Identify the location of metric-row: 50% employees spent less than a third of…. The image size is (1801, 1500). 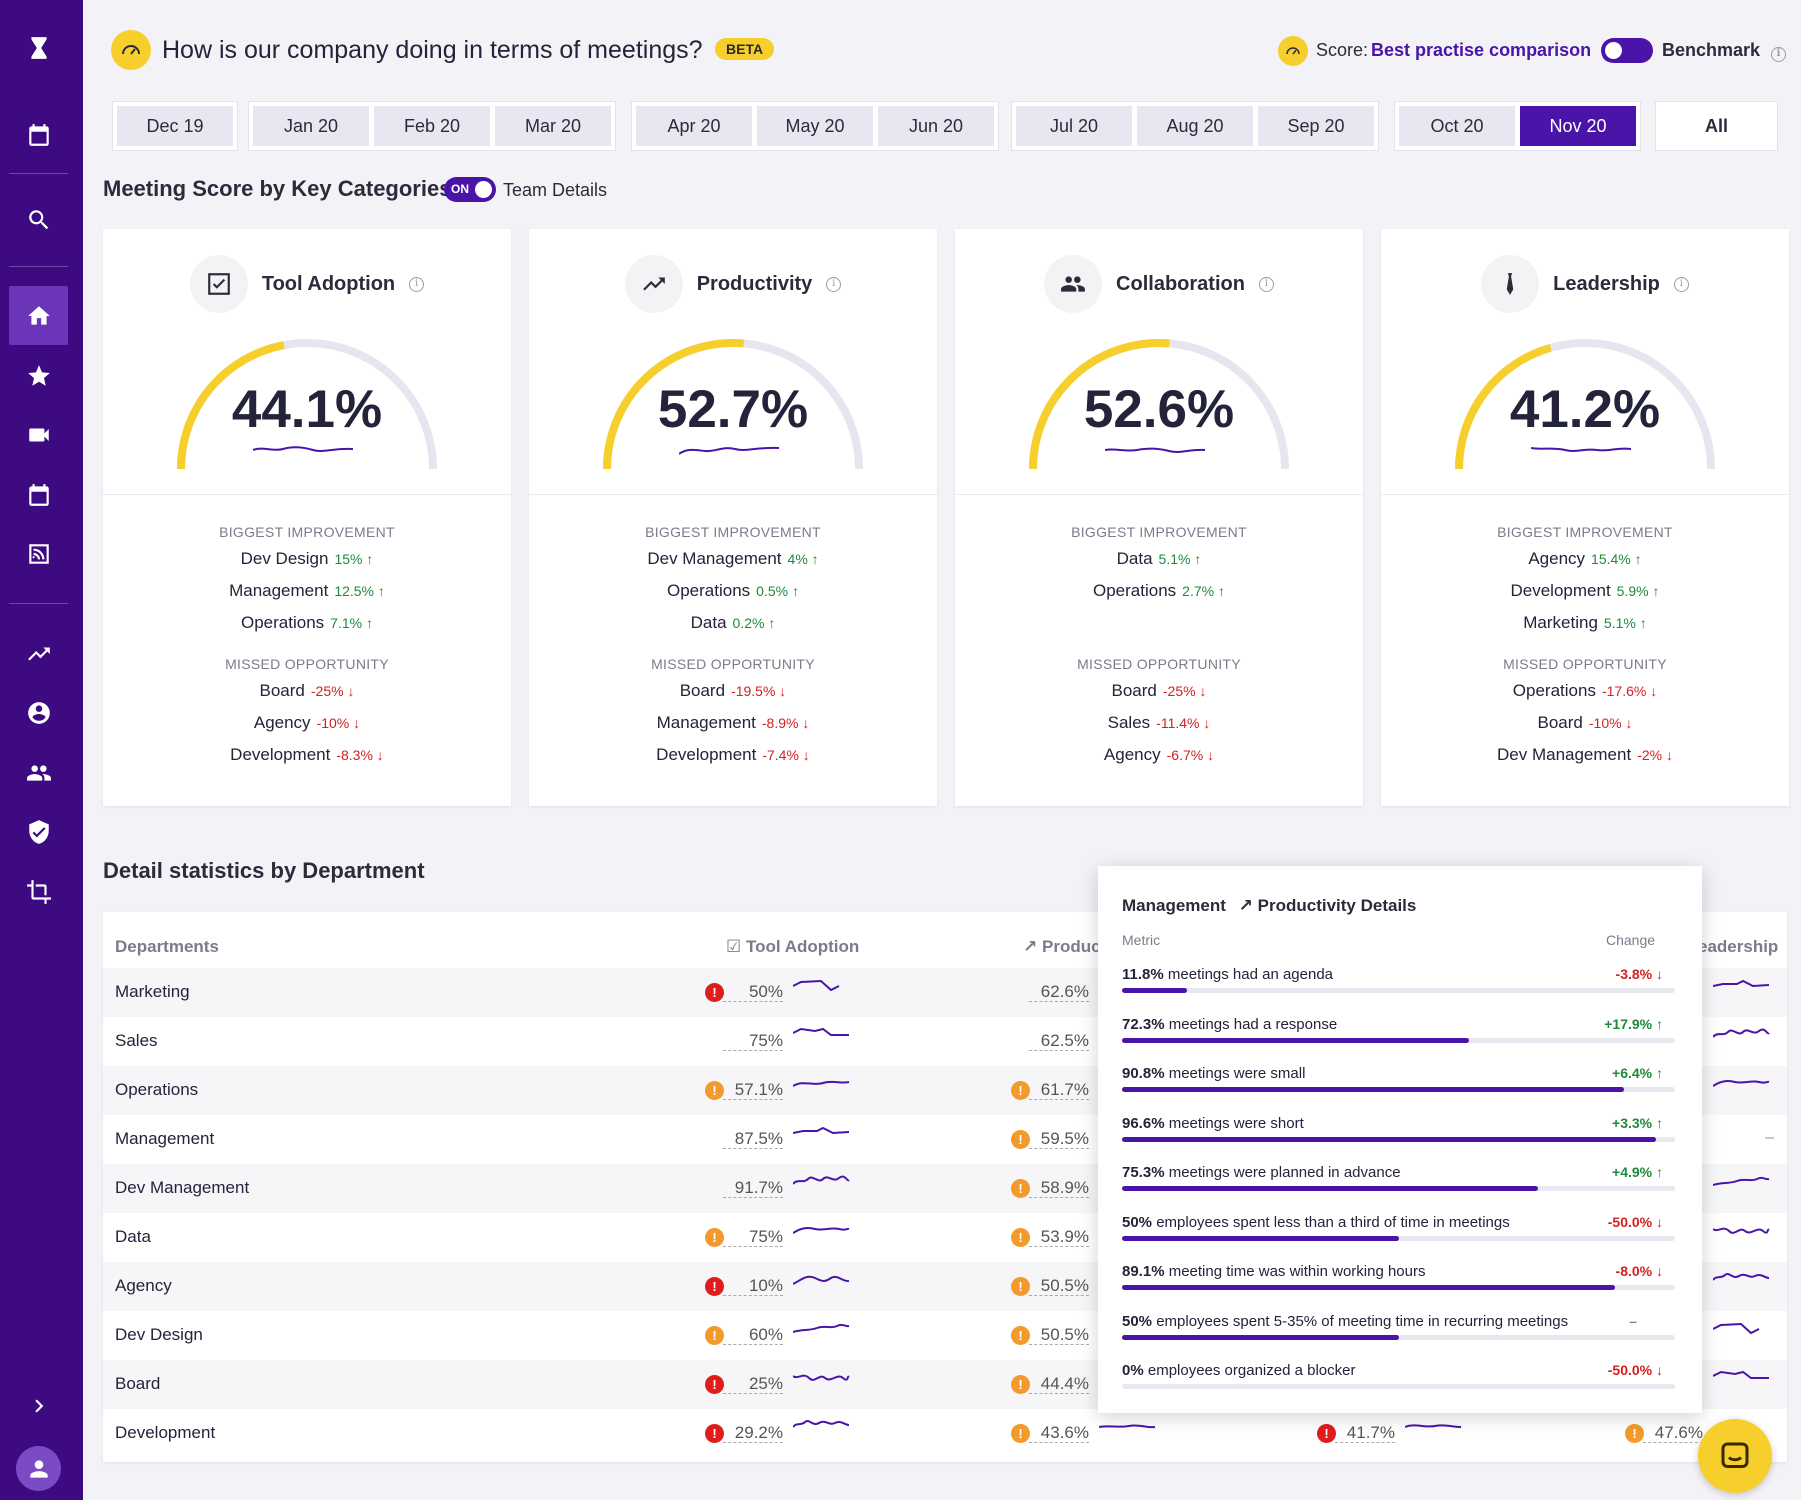
(1398, 1238).